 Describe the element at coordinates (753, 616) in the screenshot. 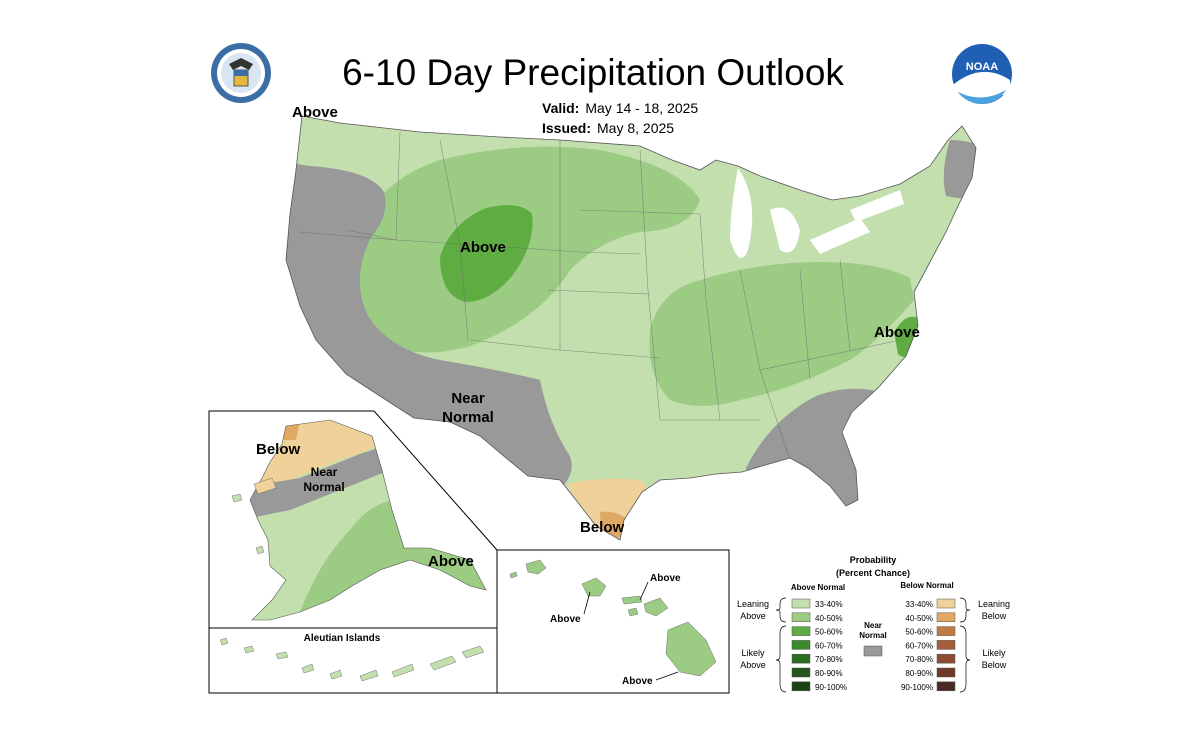

I see `legend-leaning-above-2: Above` at that location.